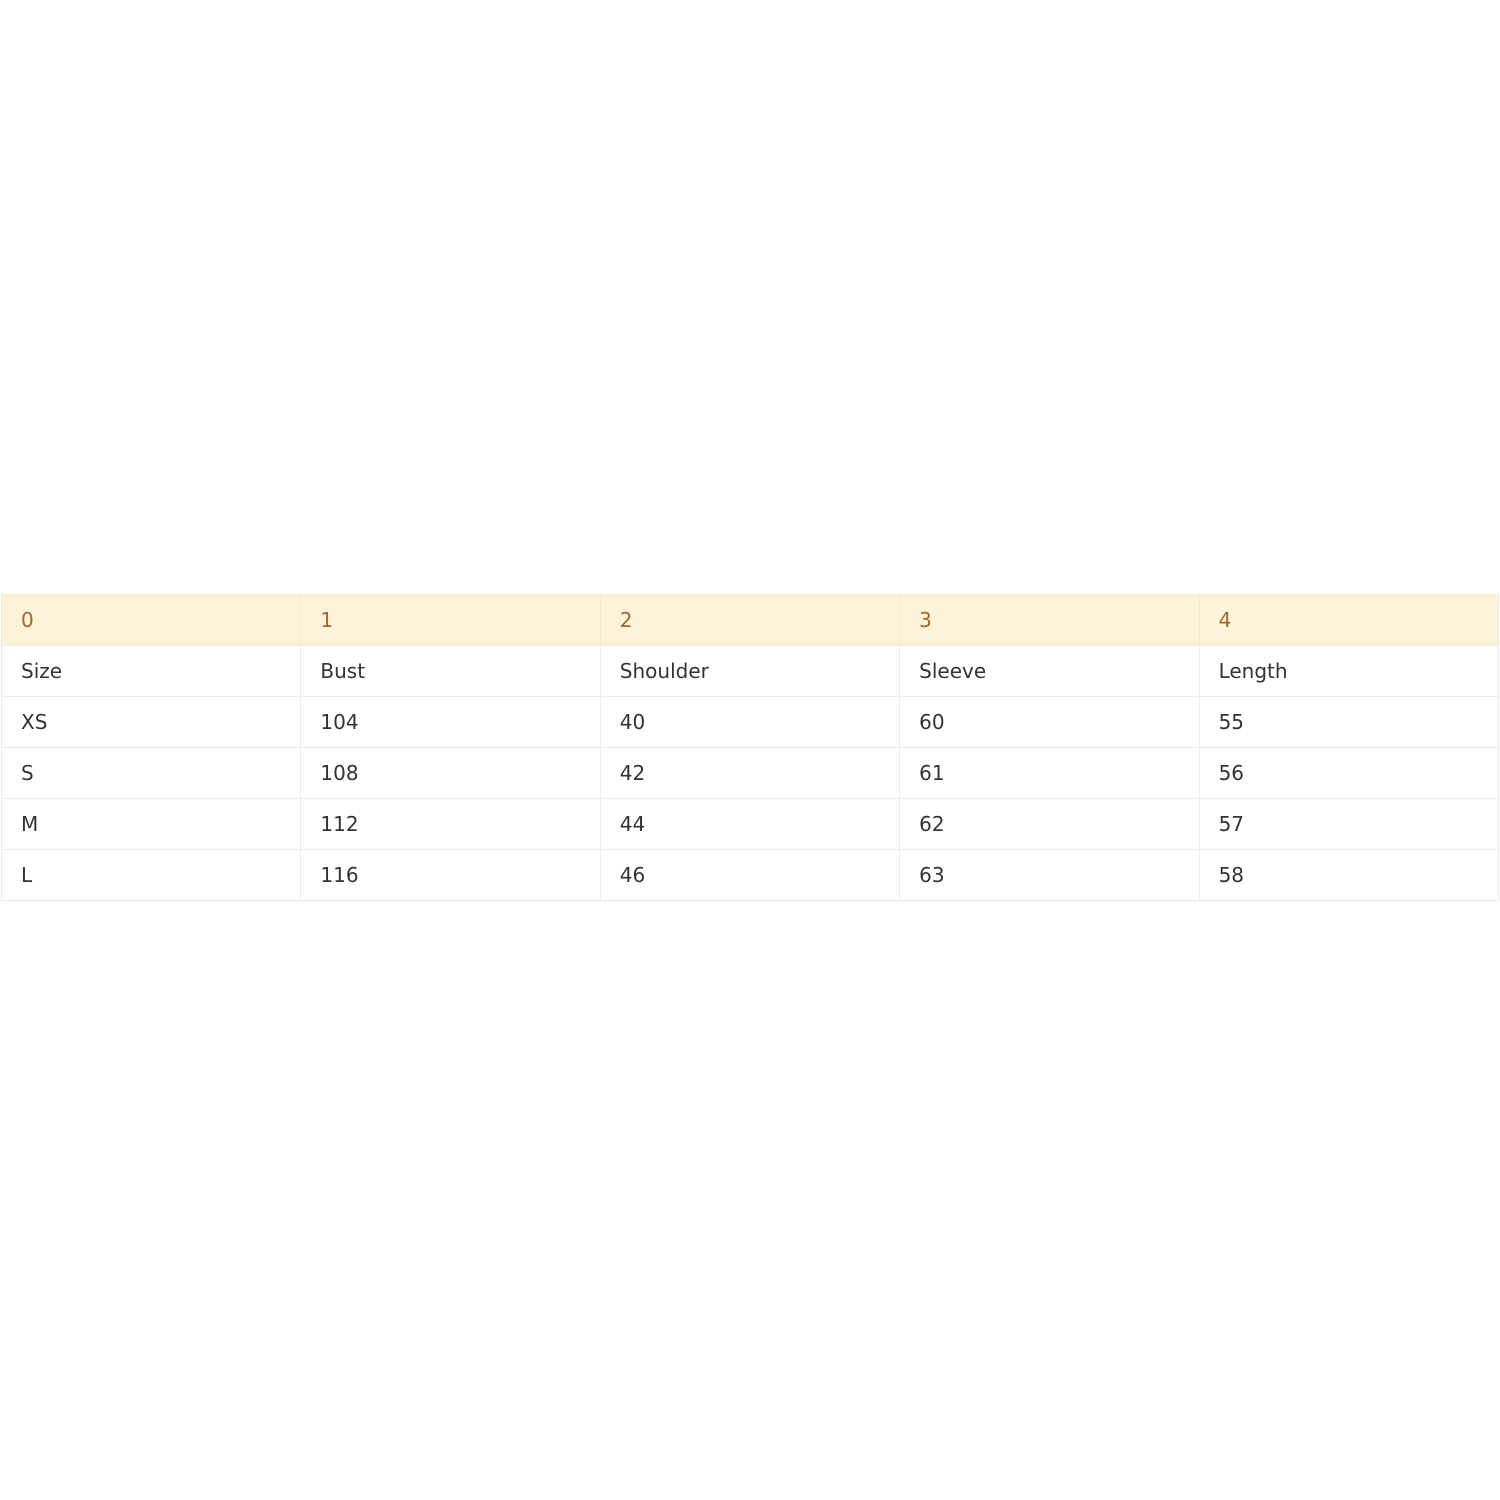 This screenshot has width=1500, height=1500. What do you see at coordinates (1049, 824) in the screenshot?
I see `table-cell: 62` at bounding box center [1049, 824].